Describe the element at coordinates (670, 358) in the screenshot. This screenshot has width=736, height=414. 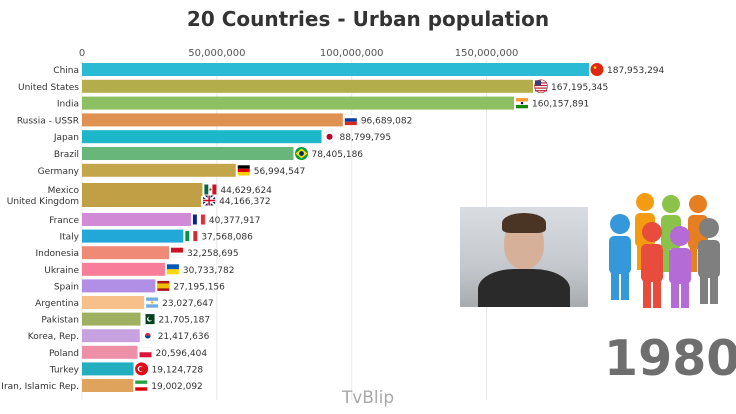
I see `year-label: 1980` at that location.